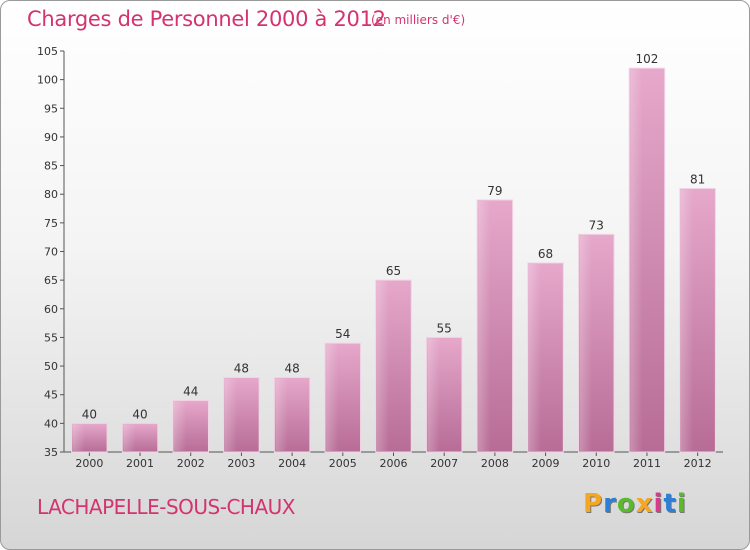 The width and height of the screenshot is (750, 550). What do you see at coordinates (191, 463) in the screenshot?
I see `x-tick-label: 2002` at bounding box center [191, 463].